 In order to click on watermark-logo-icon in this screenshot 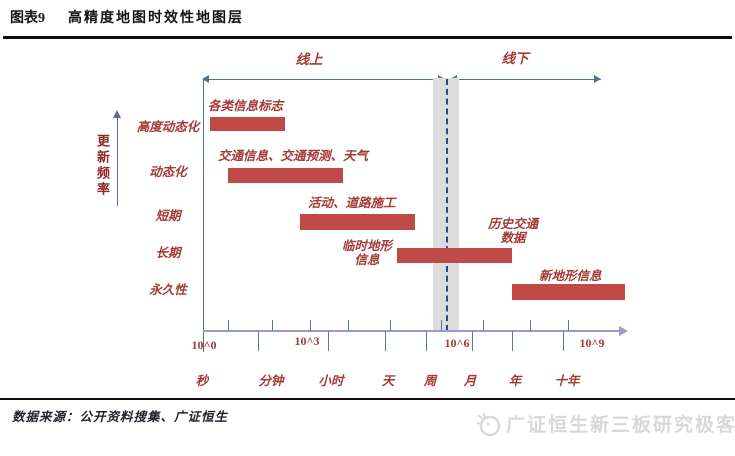, I will do `click(488, 424)`.